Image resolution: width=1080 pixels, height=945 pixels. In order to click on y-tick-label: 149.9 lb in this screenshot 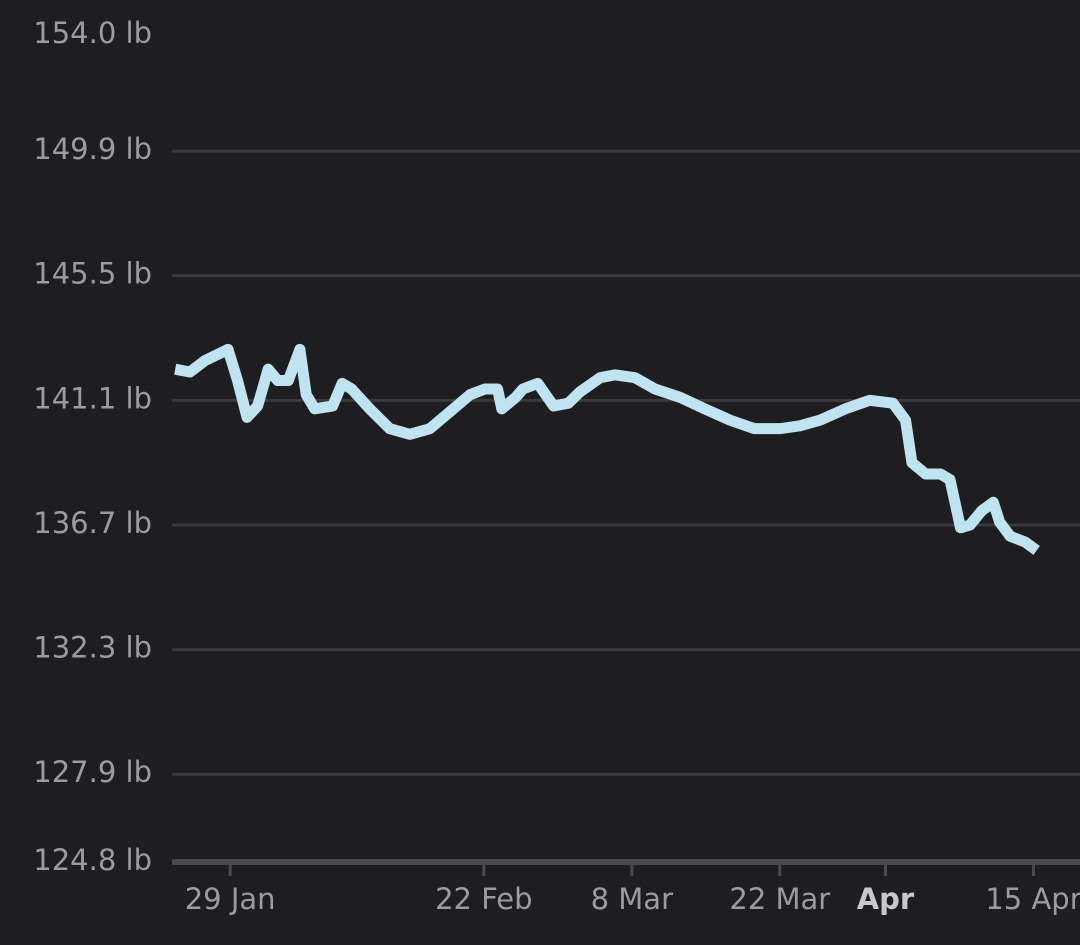, I will do `click(92, 149)`.